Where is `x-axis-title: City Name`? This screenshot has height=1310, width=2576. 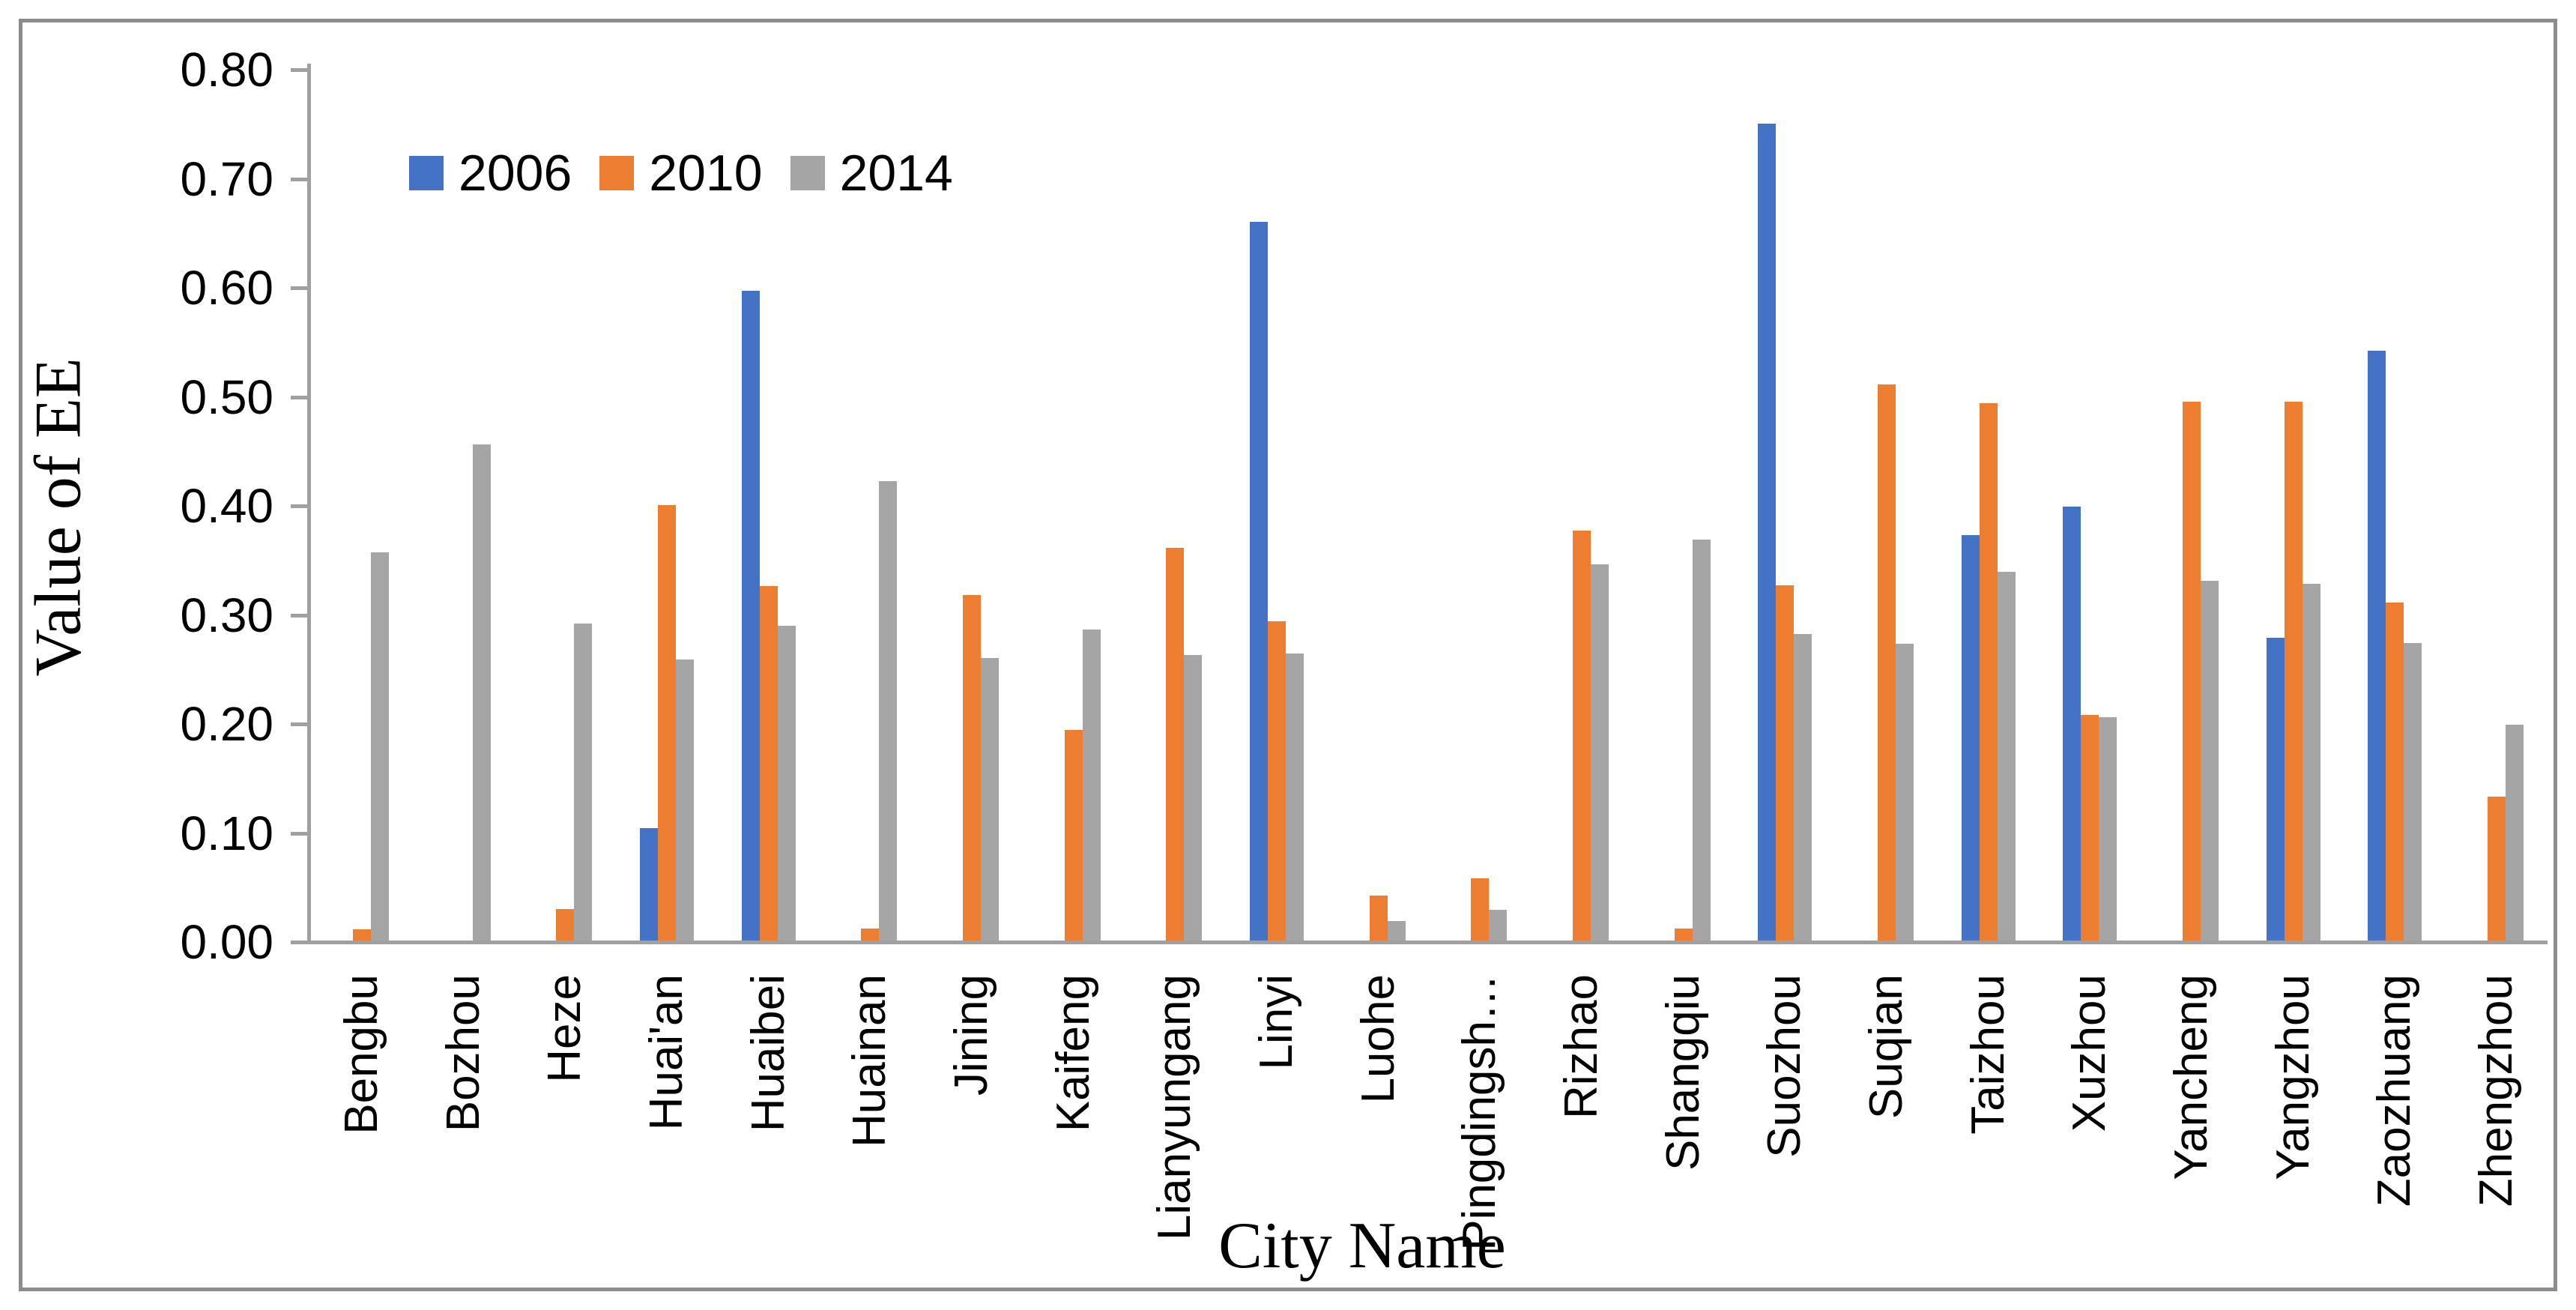 x-axis-title: City Name is located at coordinates (1362, 1246).